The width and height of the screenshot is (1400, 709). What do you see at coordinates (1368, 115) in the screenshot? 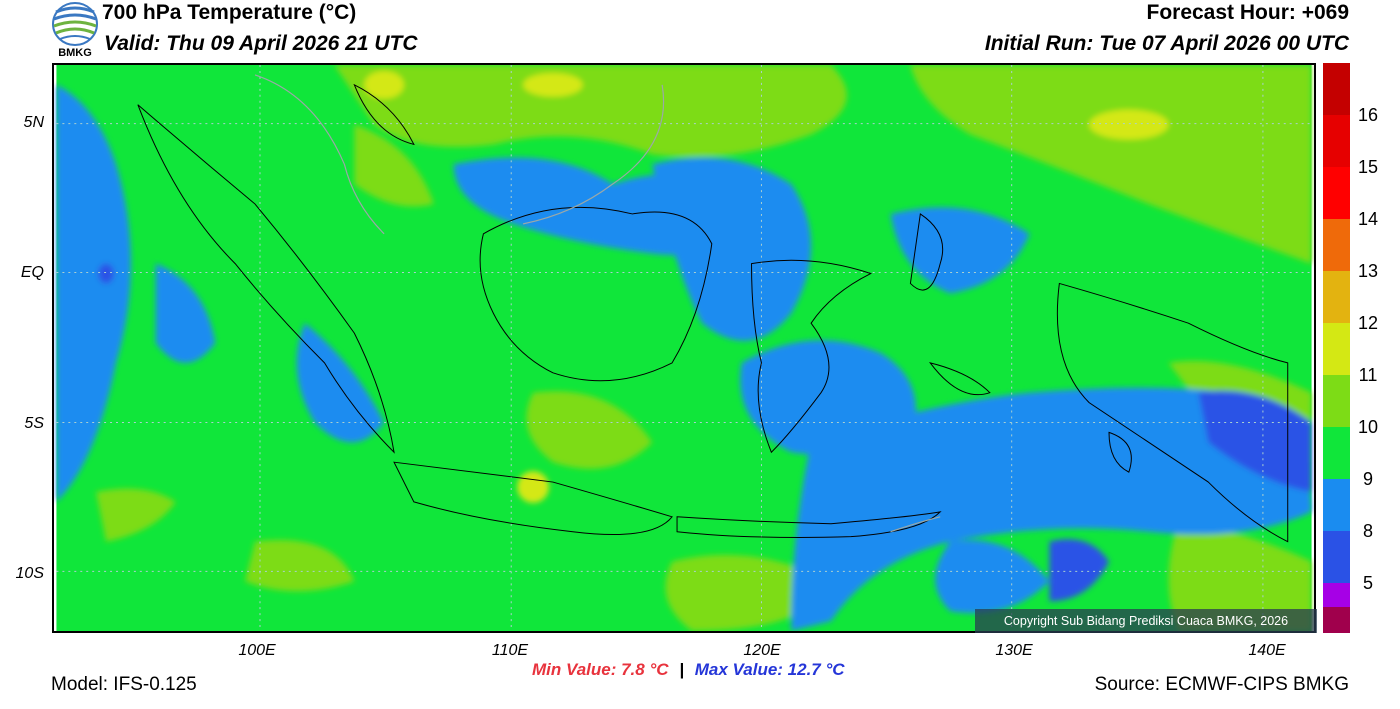
I see `colorbar-label-16: 16` at bounding box center [1368, 115].